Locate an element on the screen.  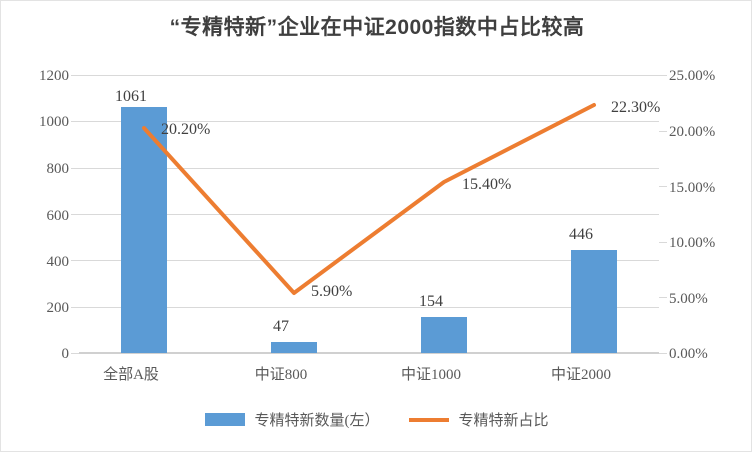
y-left-tick-label: 1200 is located at coordinates (54, 76).